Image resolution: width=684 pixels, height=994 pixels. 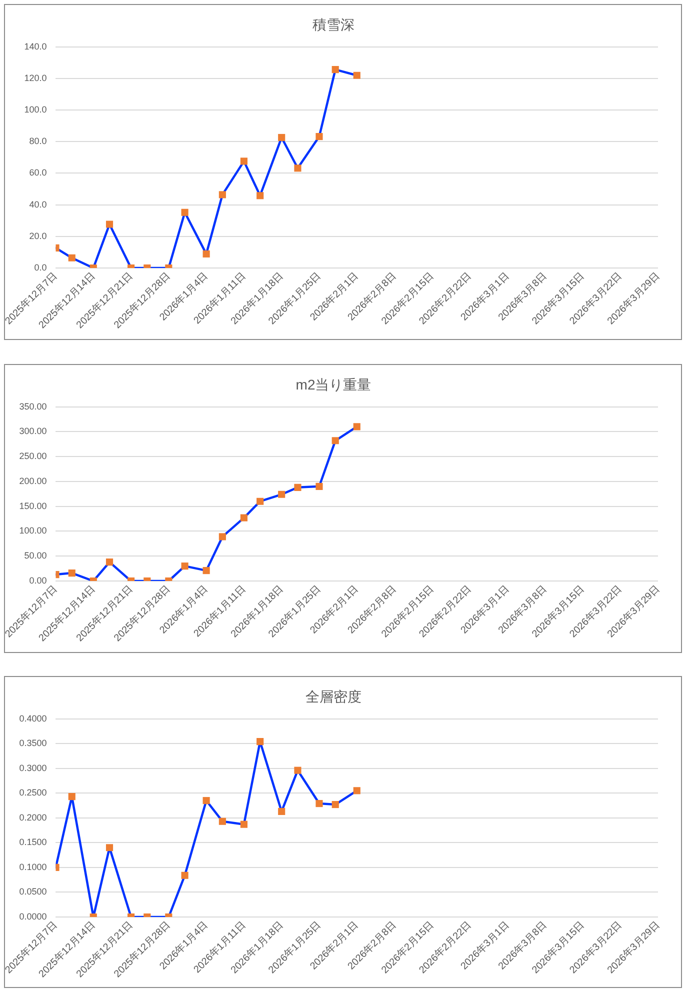 I want to click on y-tick-label: 0.1500, so click(x=33, y=842).